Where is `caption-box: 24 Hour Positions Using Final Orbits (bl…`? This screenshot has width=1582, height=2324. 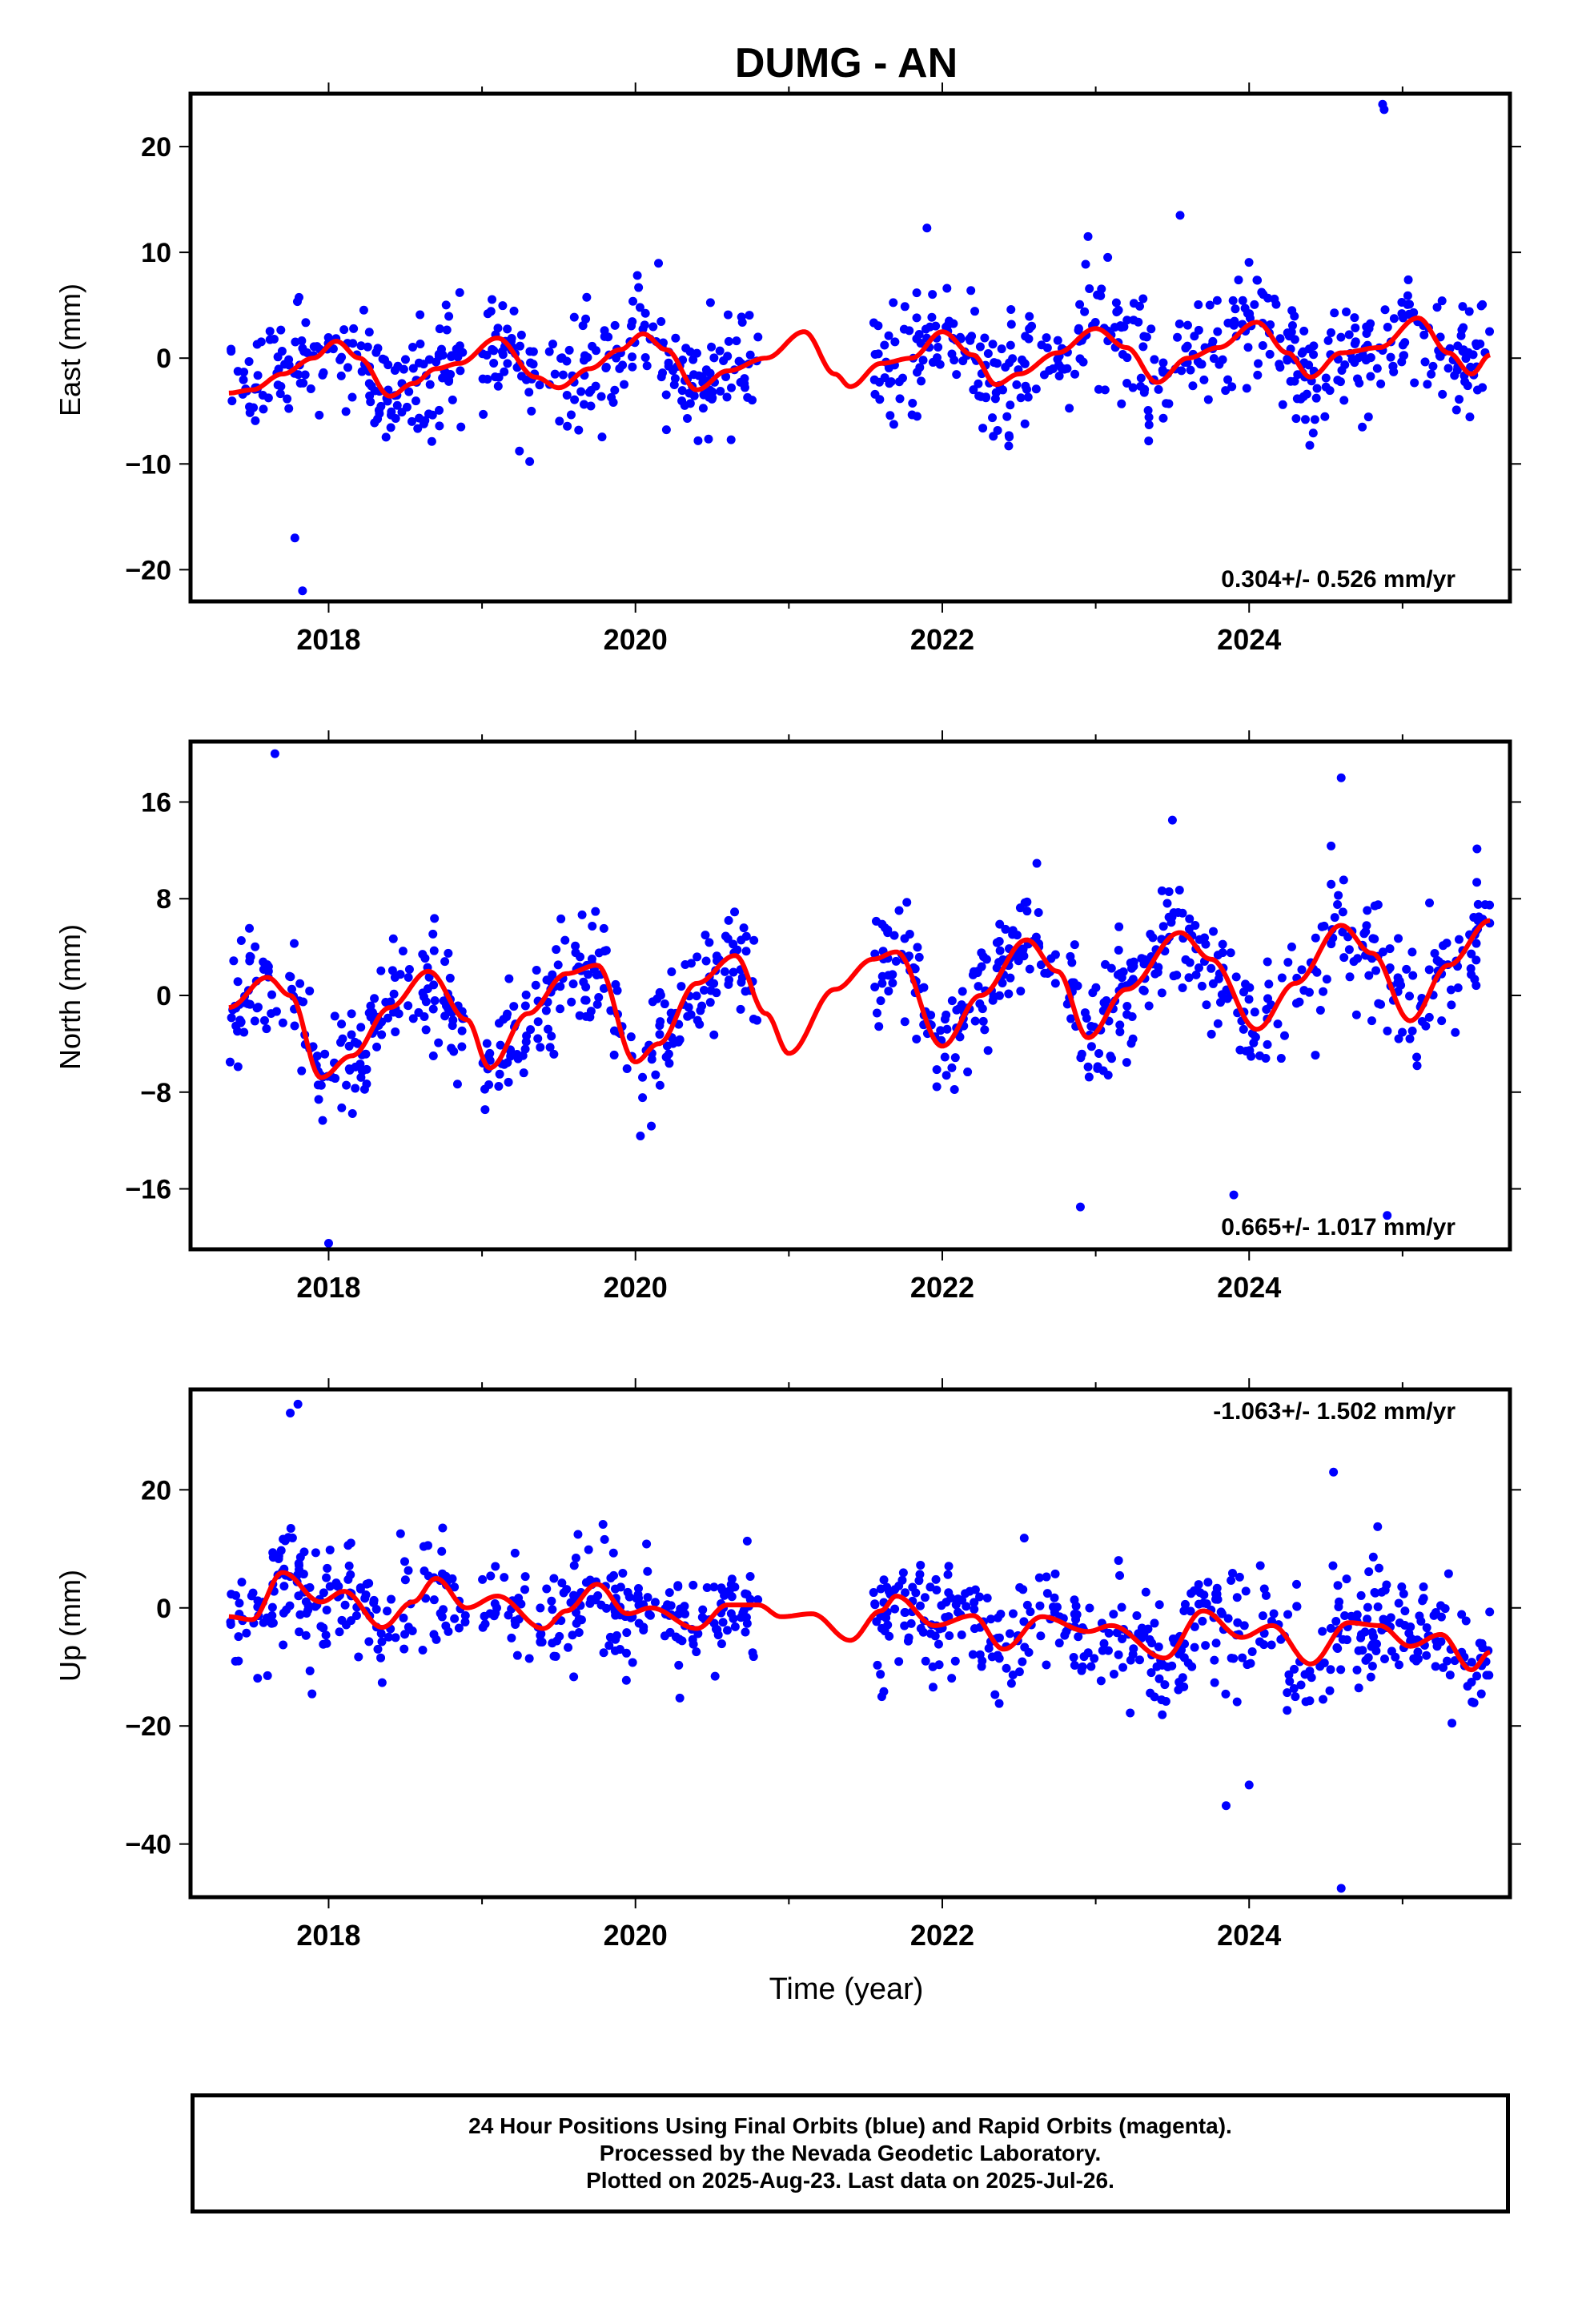
caption-box: 24 Hour Positions Using Final Orbits (bl… is located at coordinates (850, 2153).